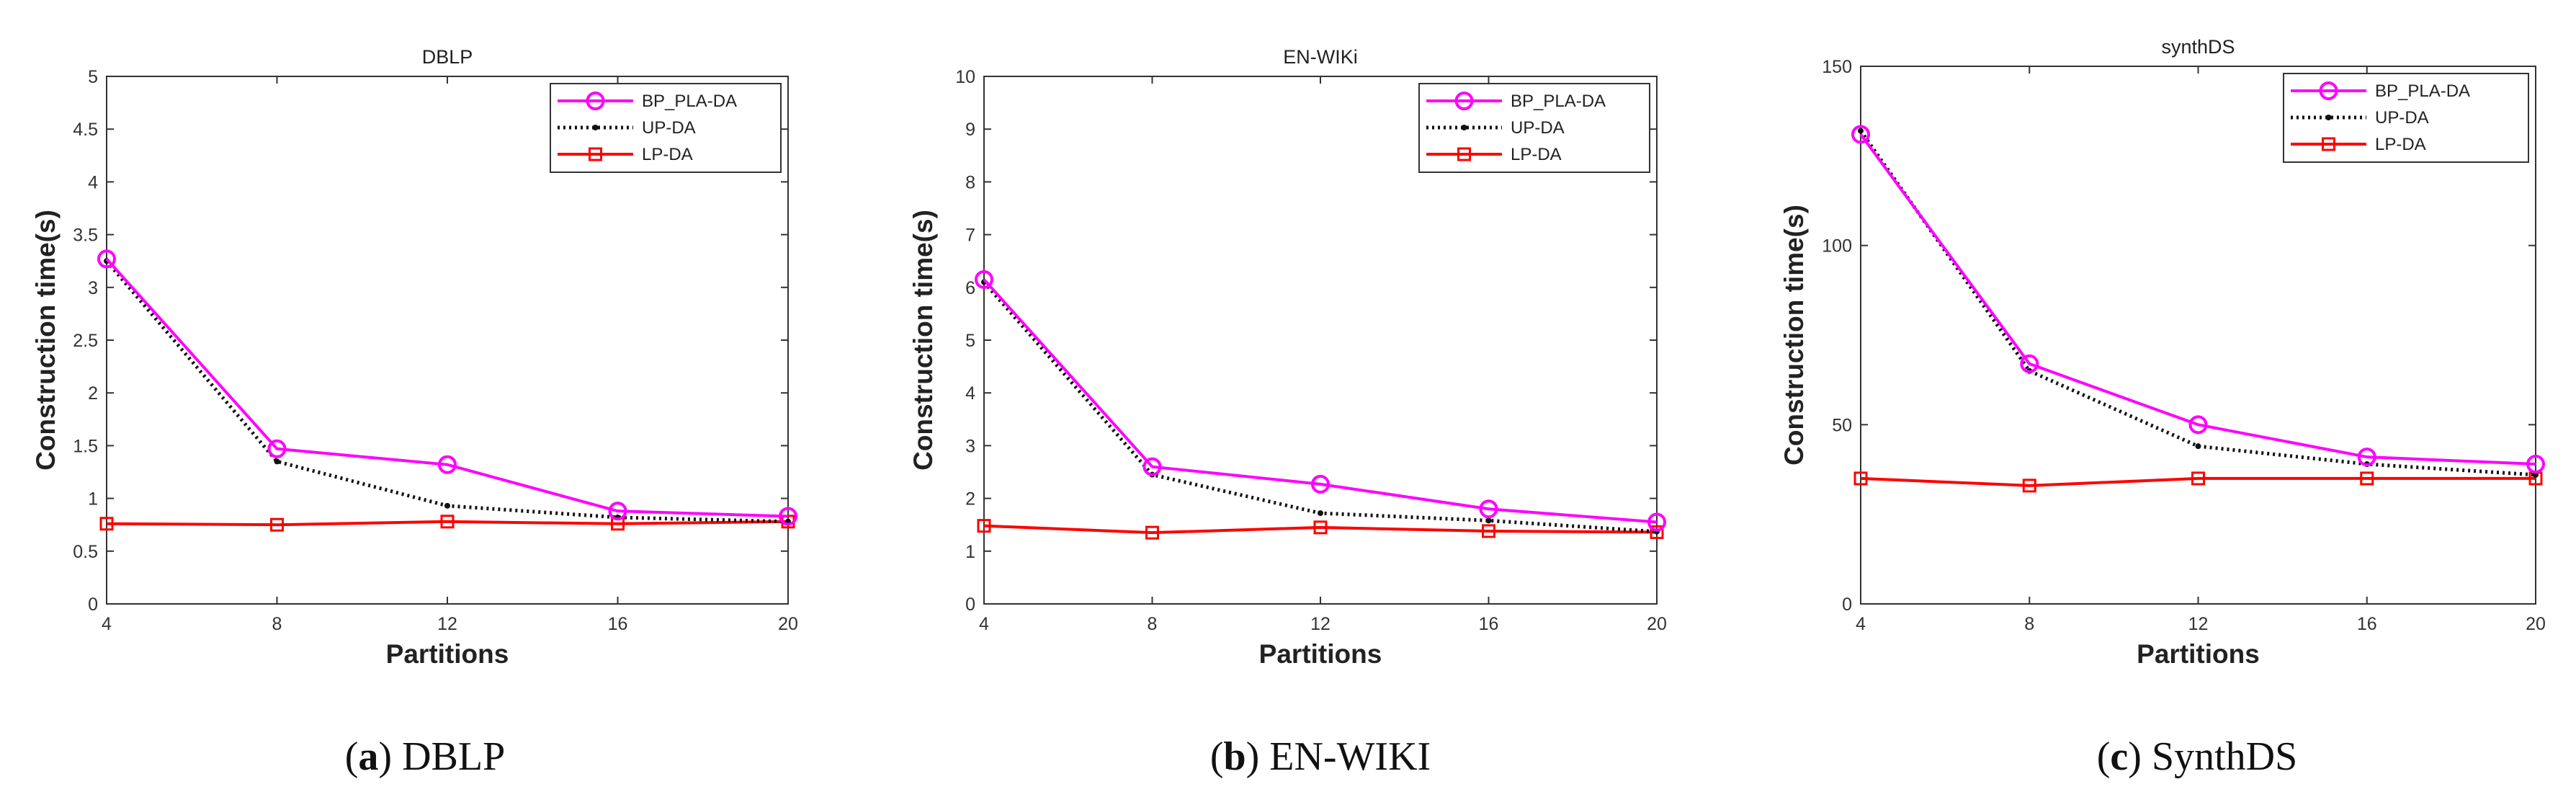 The width and height of the screenshot is (2576, 810). Describe the element at coordinates (2224, 757) in the screenshot. I see `caption-text: SynthDS` at that location.